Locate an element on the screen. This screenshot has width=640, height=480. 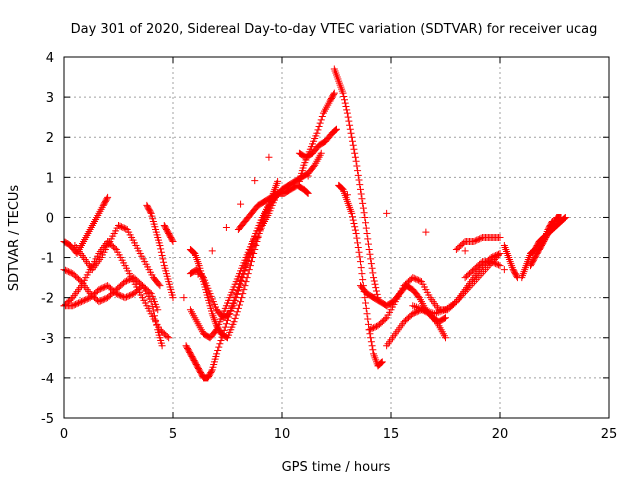
series-arc-w is located at coordinates (510, 262).